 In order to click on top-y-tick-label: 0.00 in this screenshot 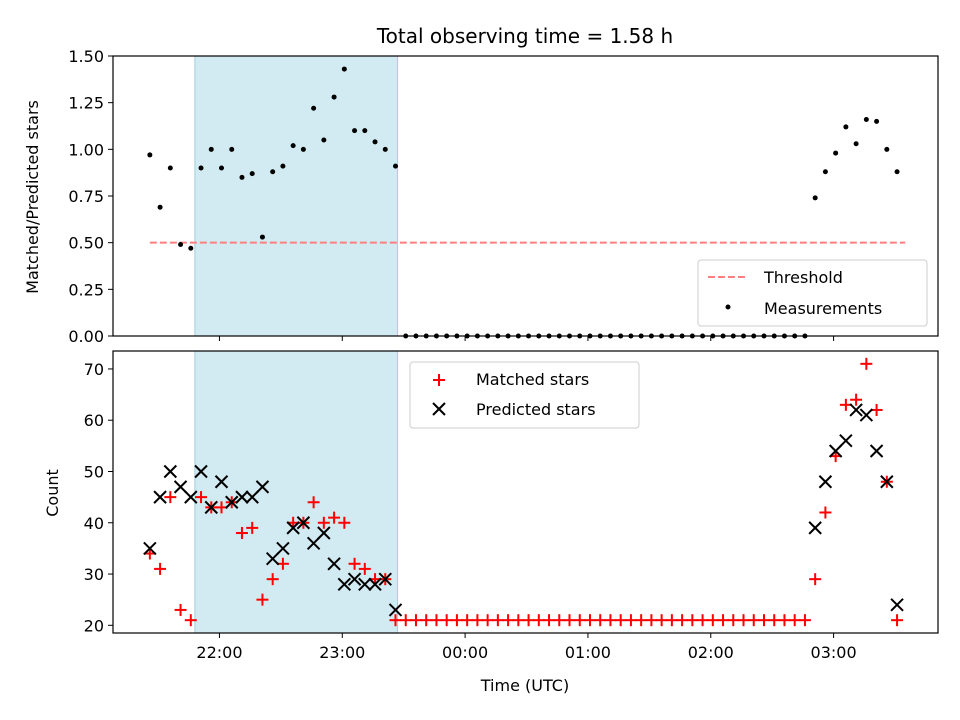, I will do `click(86, 336)`.